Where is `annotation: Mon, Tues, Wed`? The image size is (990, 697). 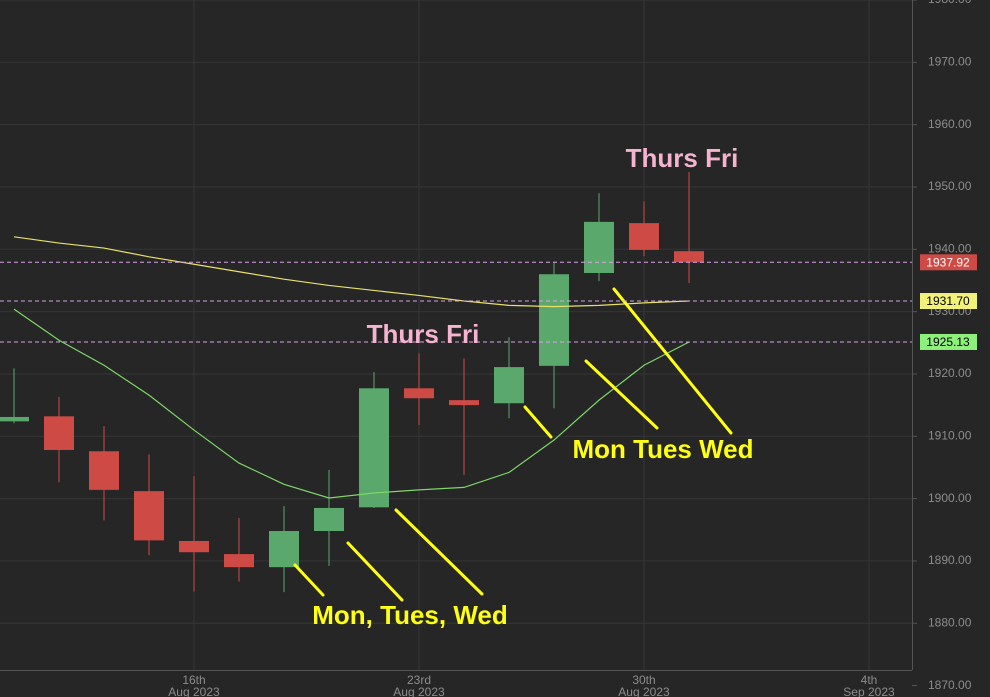
annotation: Mon, Tues, Wed is located at coordinates (409, 615).